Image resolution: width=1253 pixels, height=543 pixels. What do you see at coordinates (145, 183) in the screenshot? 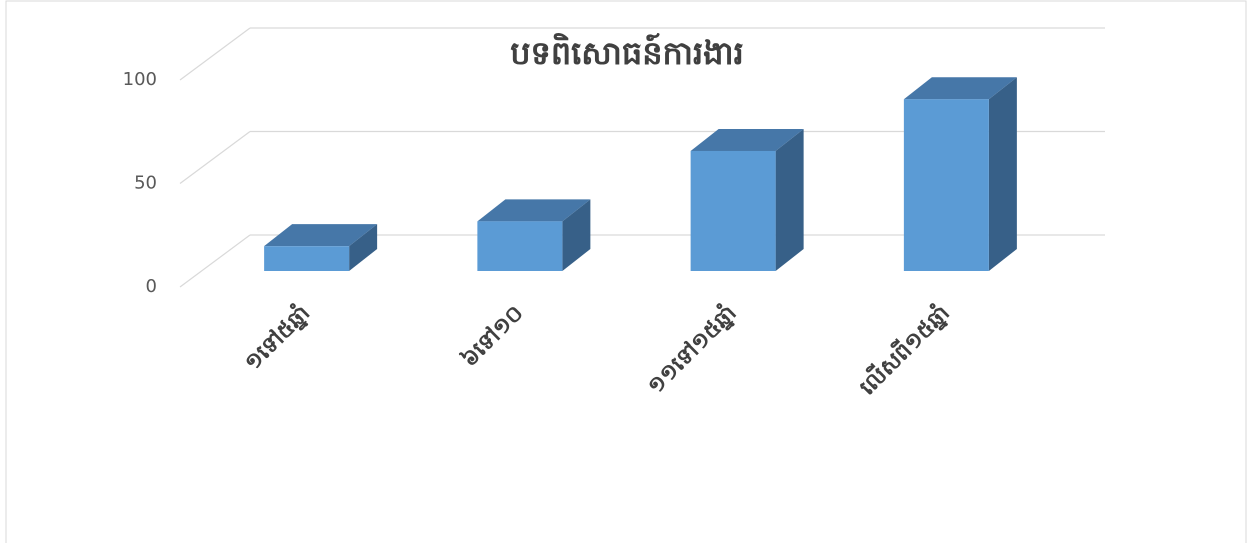
I see `y-tick-label: 50` at bounding box center [145, 183].